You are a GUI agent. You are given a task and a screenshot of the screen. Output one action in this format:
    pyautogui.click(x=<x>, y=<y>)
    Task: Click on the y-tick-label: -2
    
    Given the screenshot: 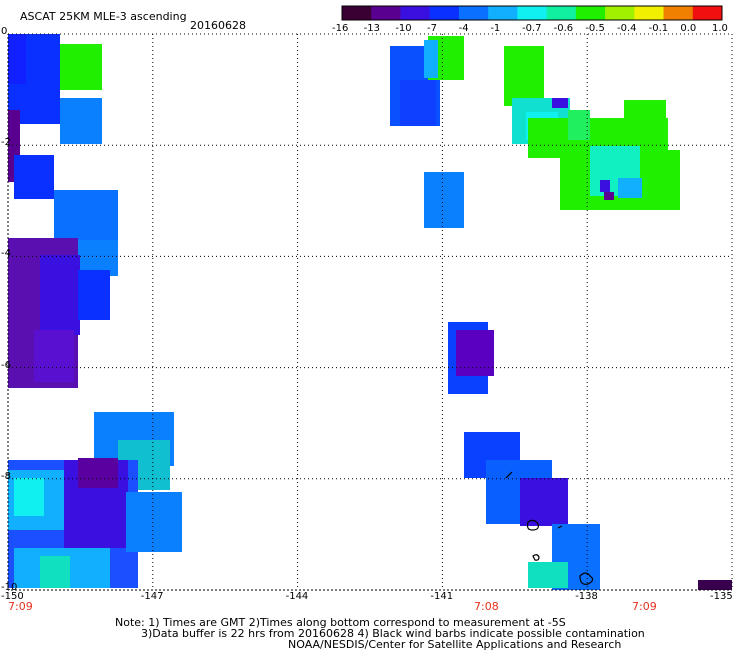 What is the action you would take?
    pyautogui.click(x=6, y=143)
    